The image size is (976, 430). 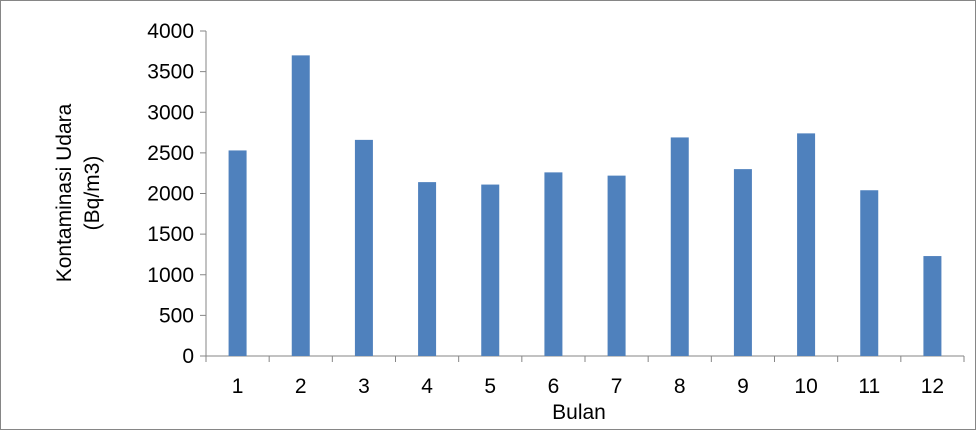 I want to click on y-axis-title-line-2: (Bq/m3), so click(x=92, y=193).